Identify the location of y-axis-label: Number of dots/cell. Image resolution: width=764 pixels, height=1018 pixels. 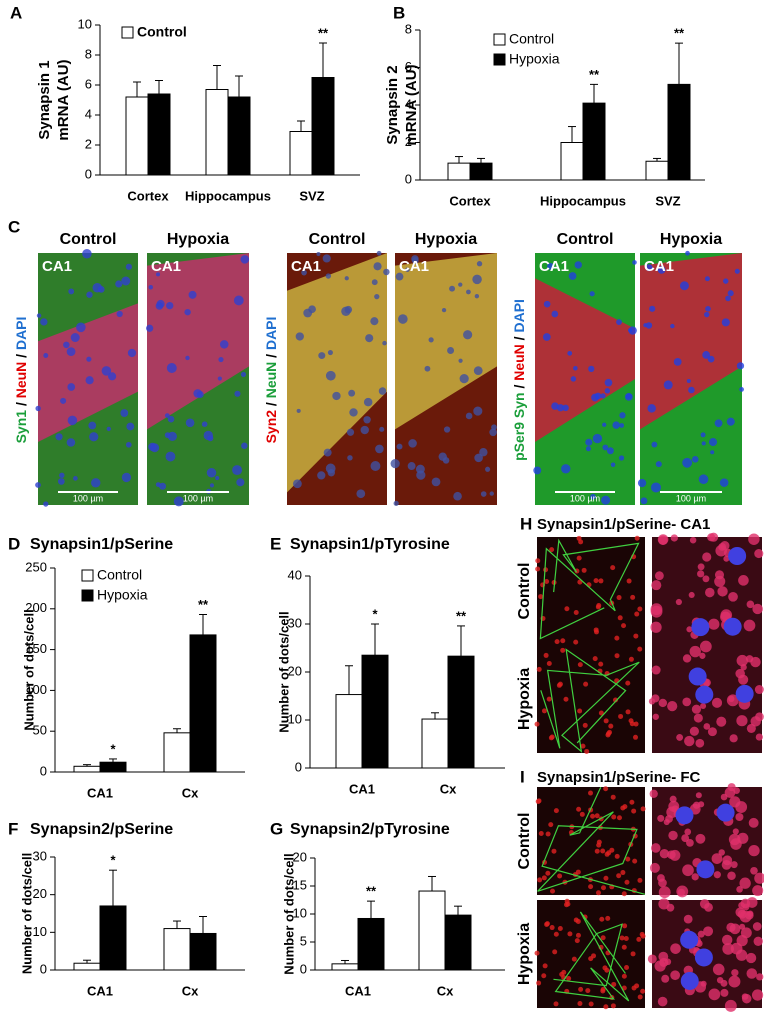
(26, 913).